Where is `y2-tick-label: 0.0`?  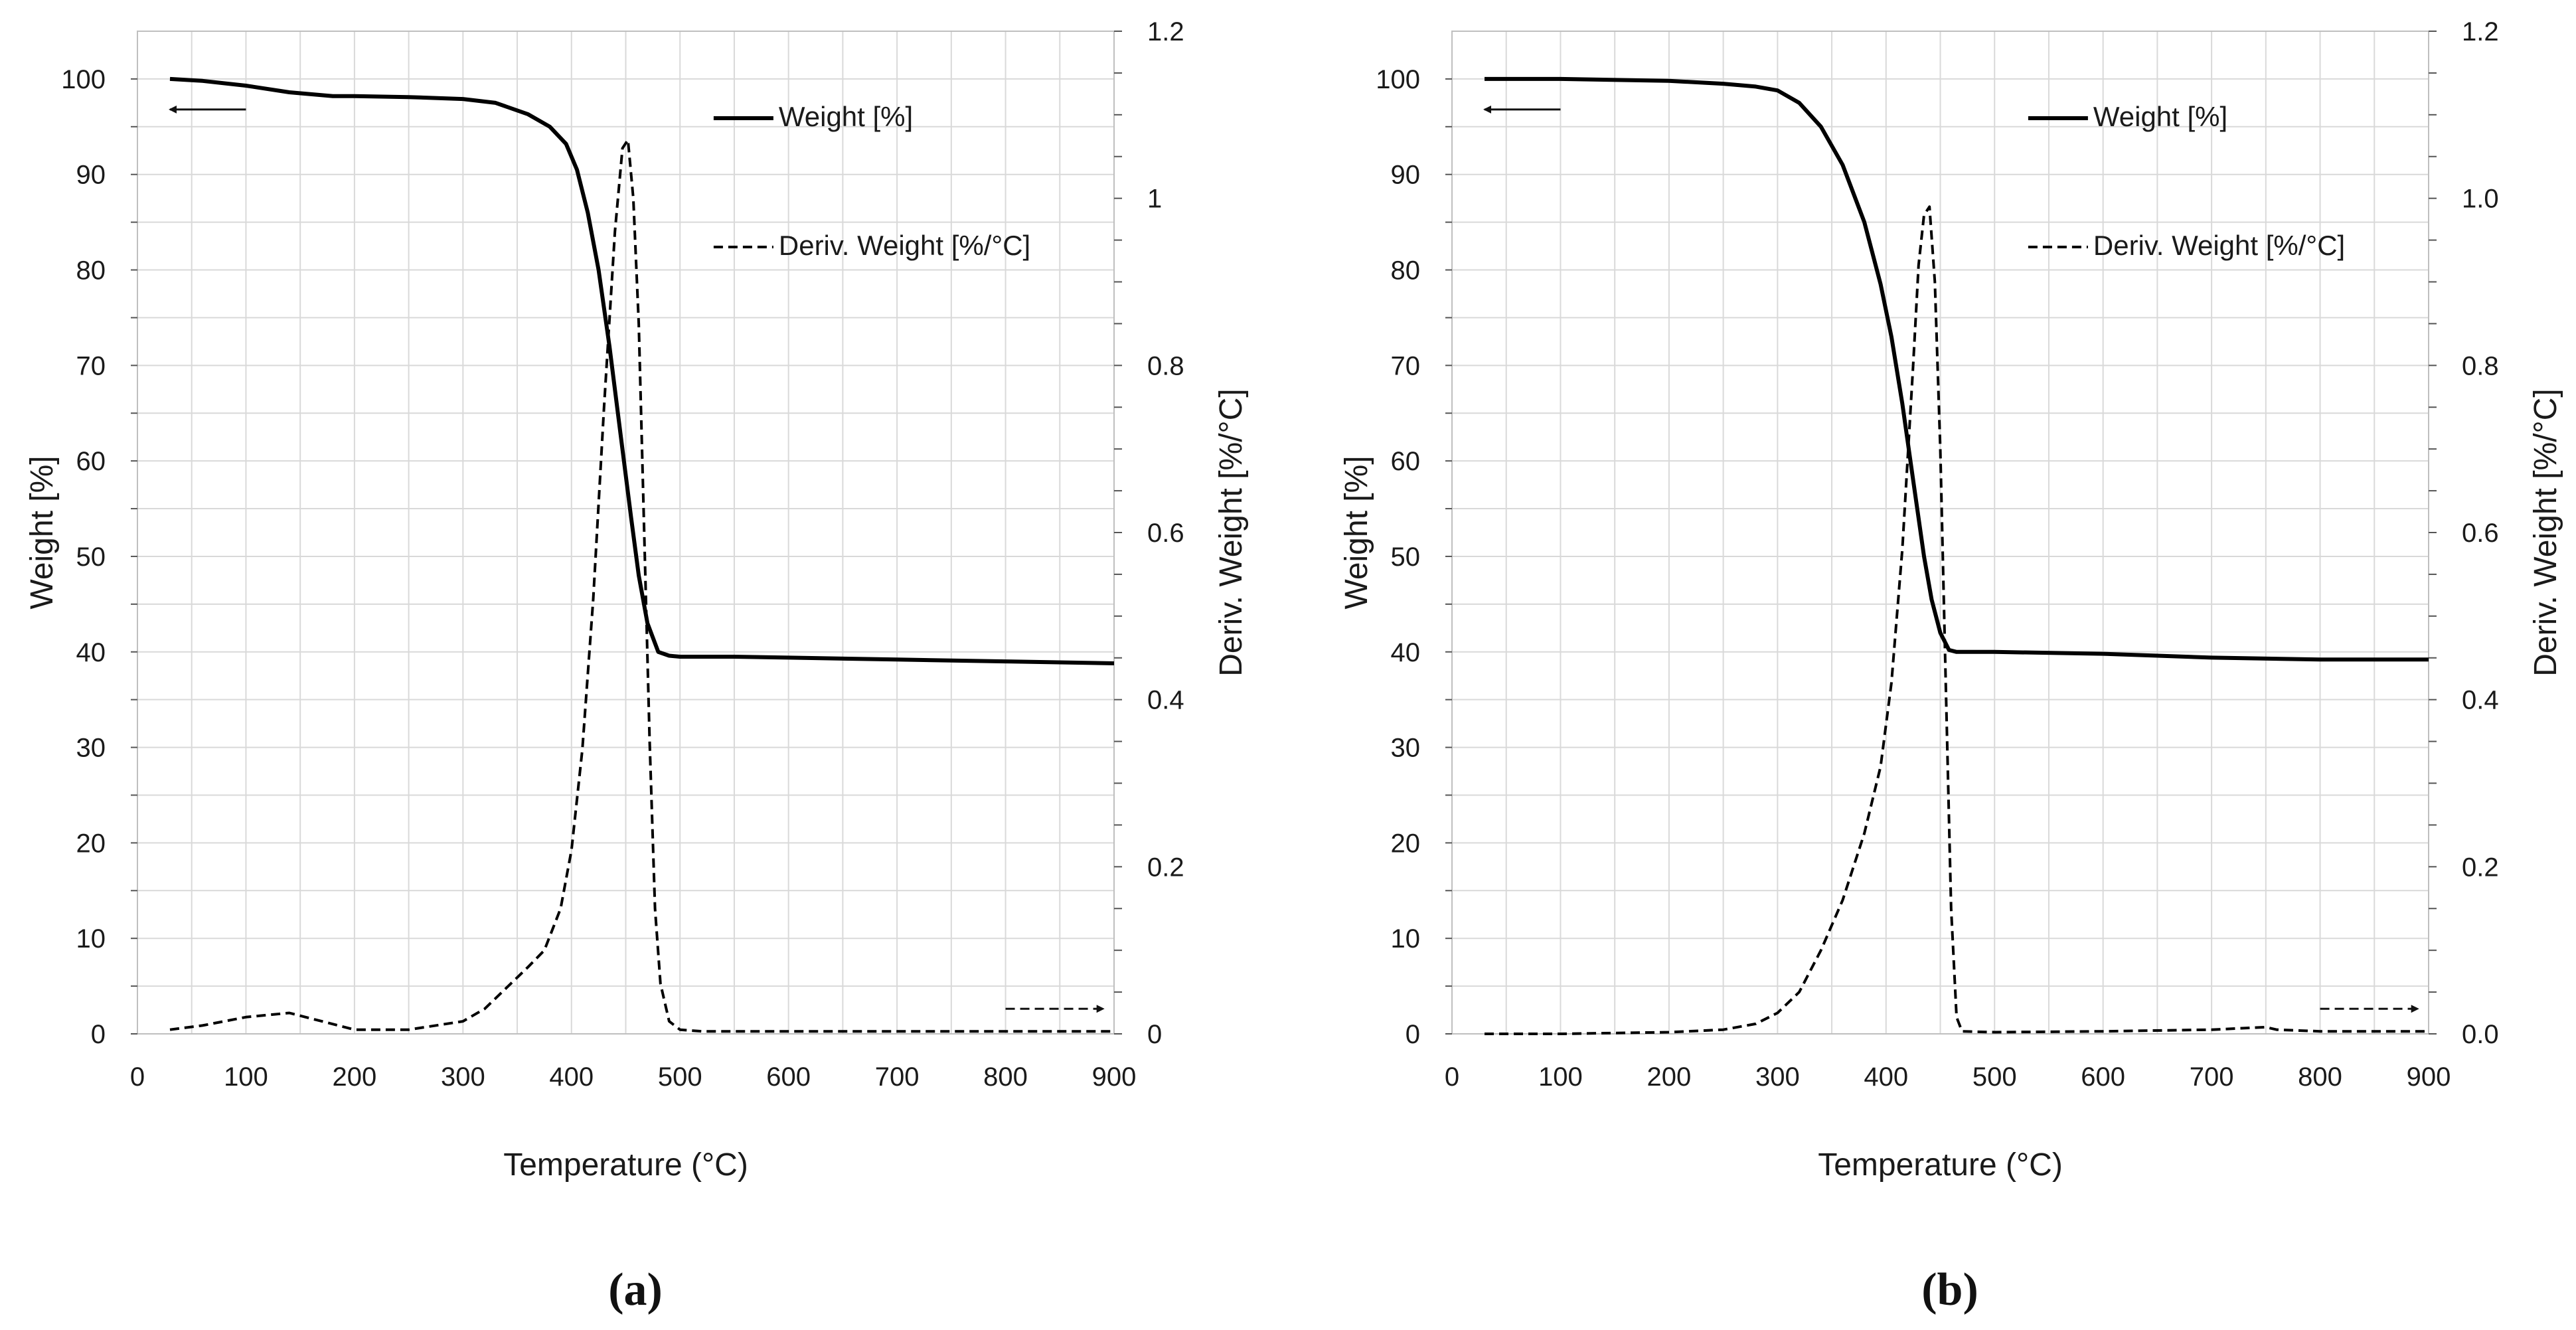
y2-tick-label: 0.0 is located at coordinates (2480, 1034).